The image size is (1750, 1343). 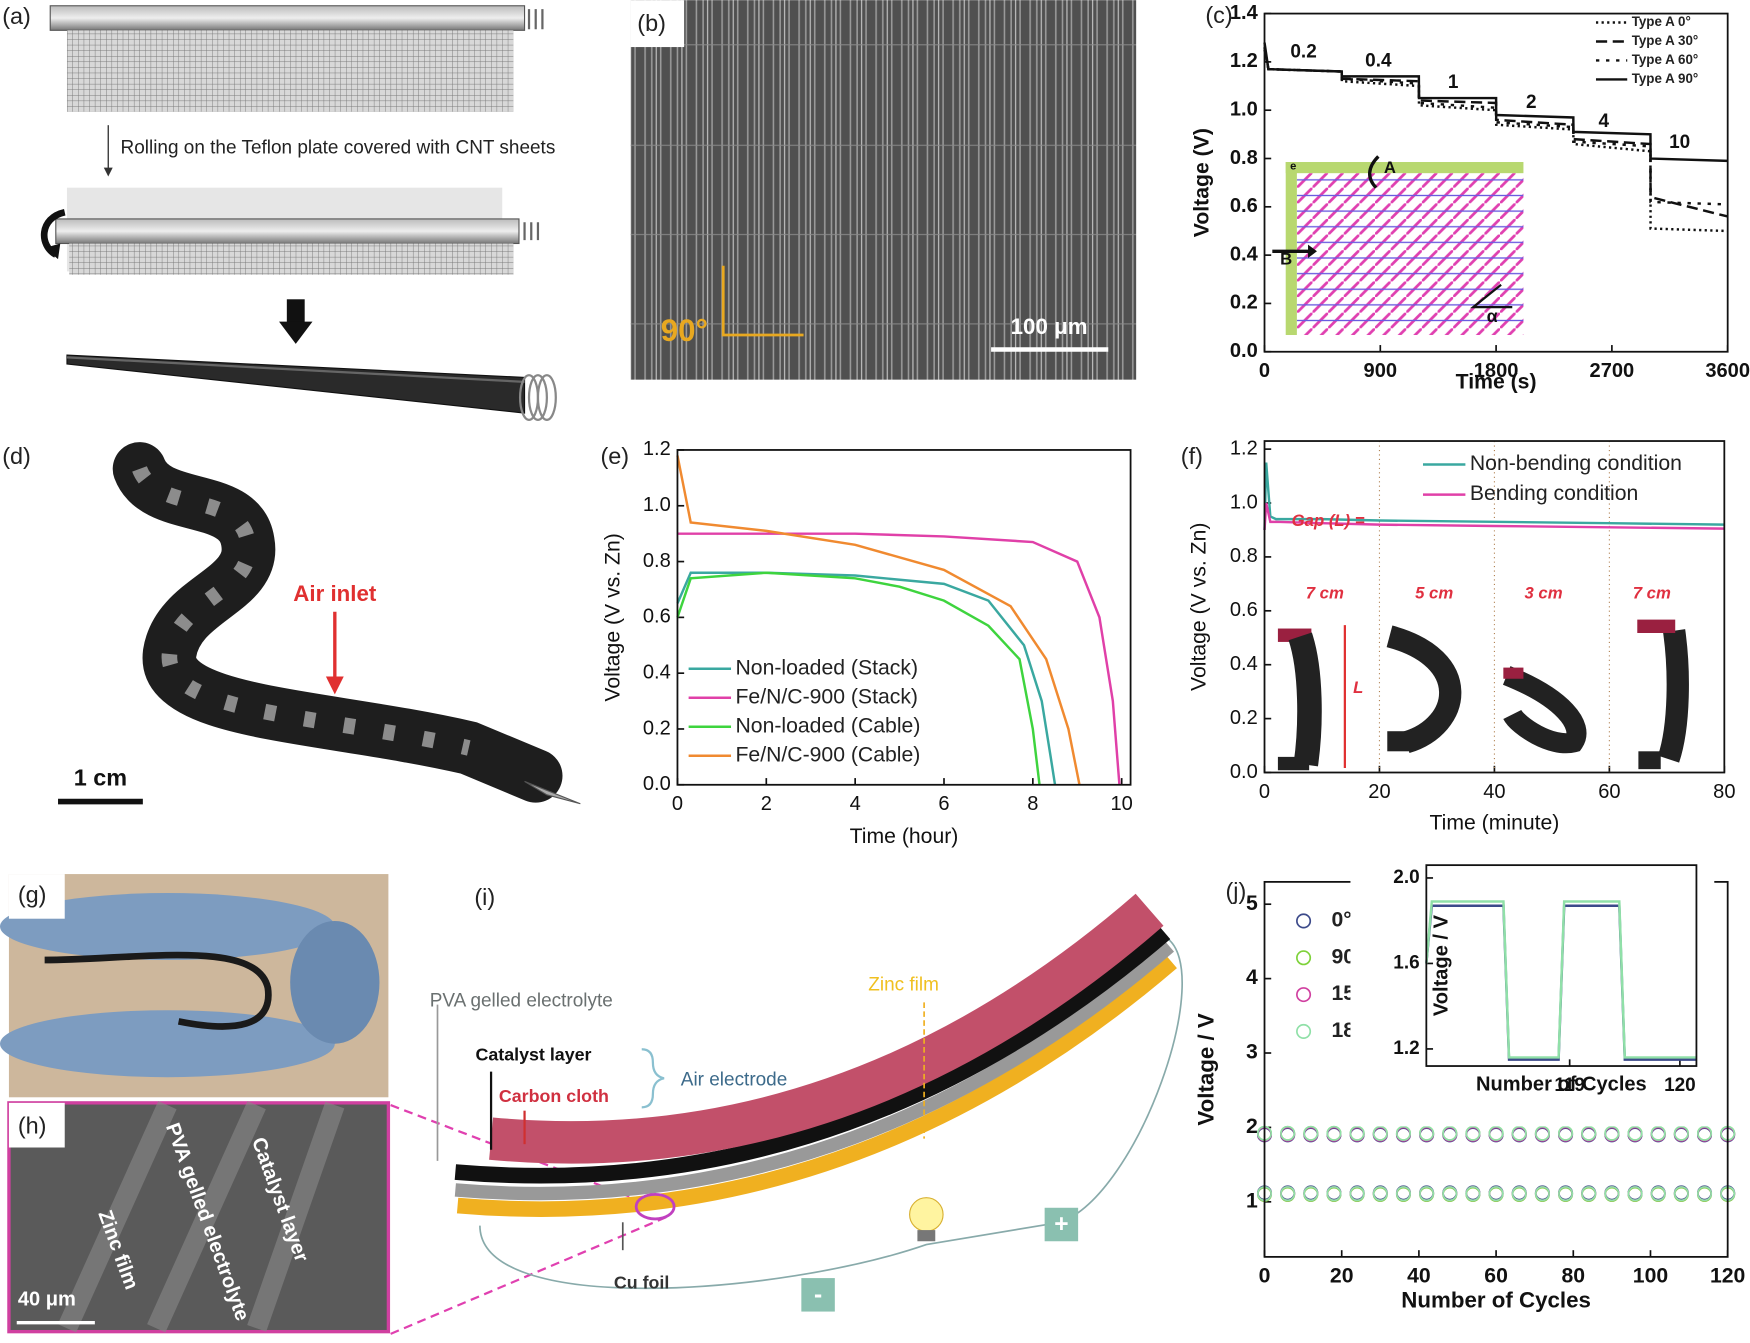 I want to click on y-axis-title: Voltage / V, so click(x=1441, y=965).